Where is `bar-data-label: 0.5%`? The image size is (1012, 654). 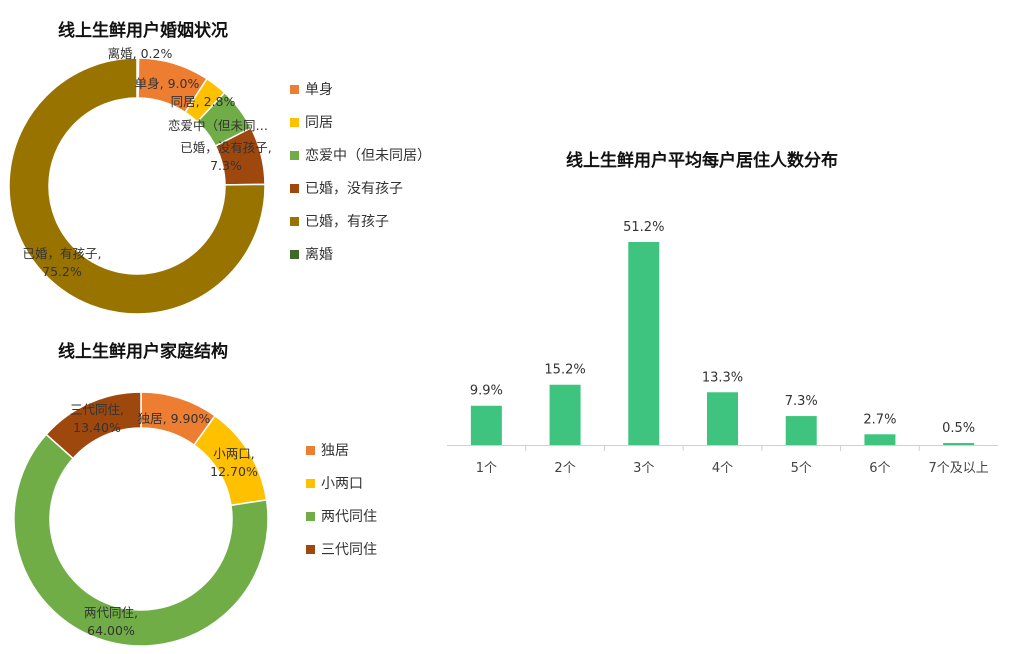
bar-data-label: 0.5% is located at coordinates (958, 428).